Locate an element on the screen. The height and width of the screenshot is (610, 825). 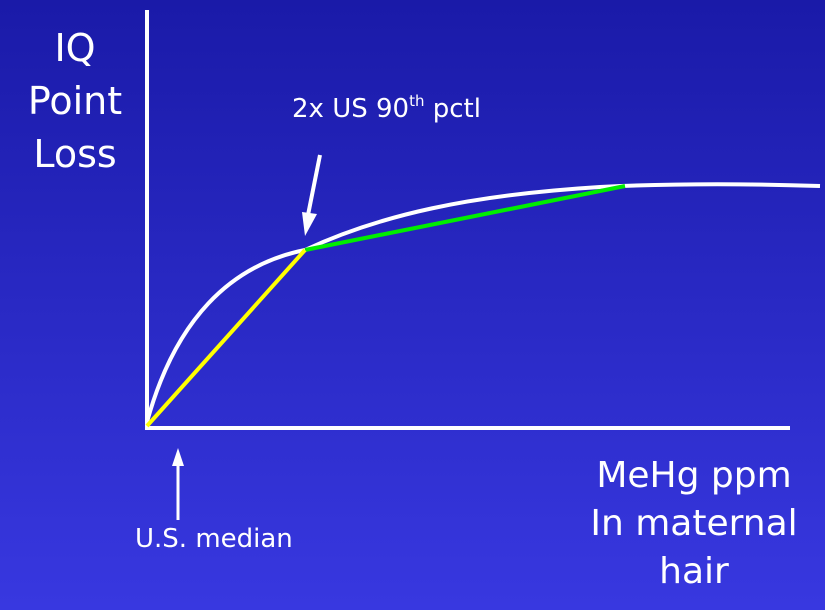
yellow-linear-segment is located at coordinates (226, 338).